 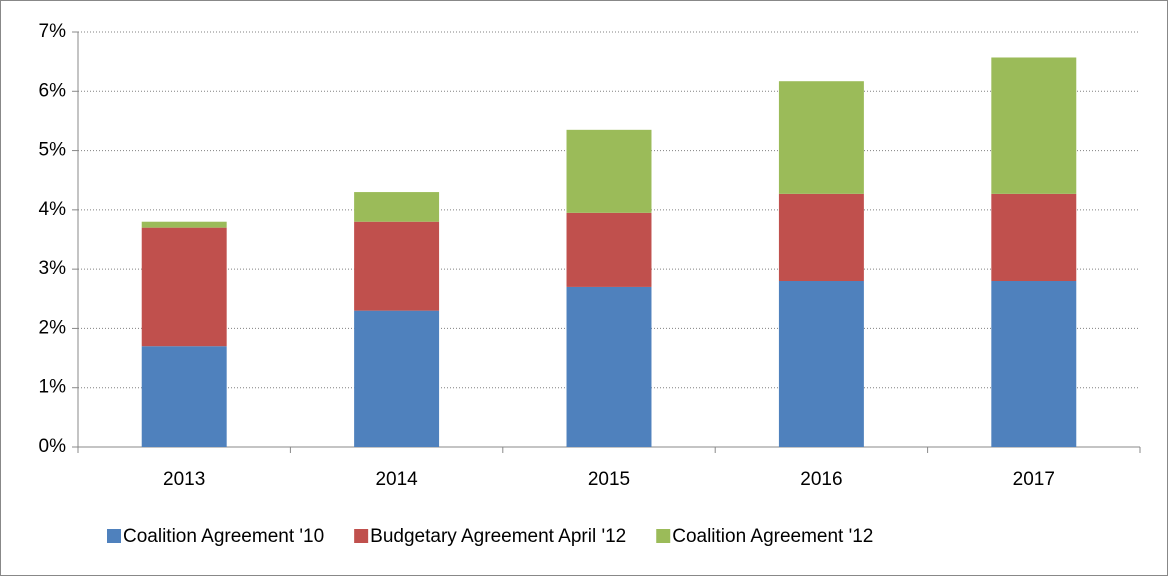 What do you see at coordinates (53, 268) in the screenshot?
I see `y-tick-label: 3%` at bounding box center [53, 268].